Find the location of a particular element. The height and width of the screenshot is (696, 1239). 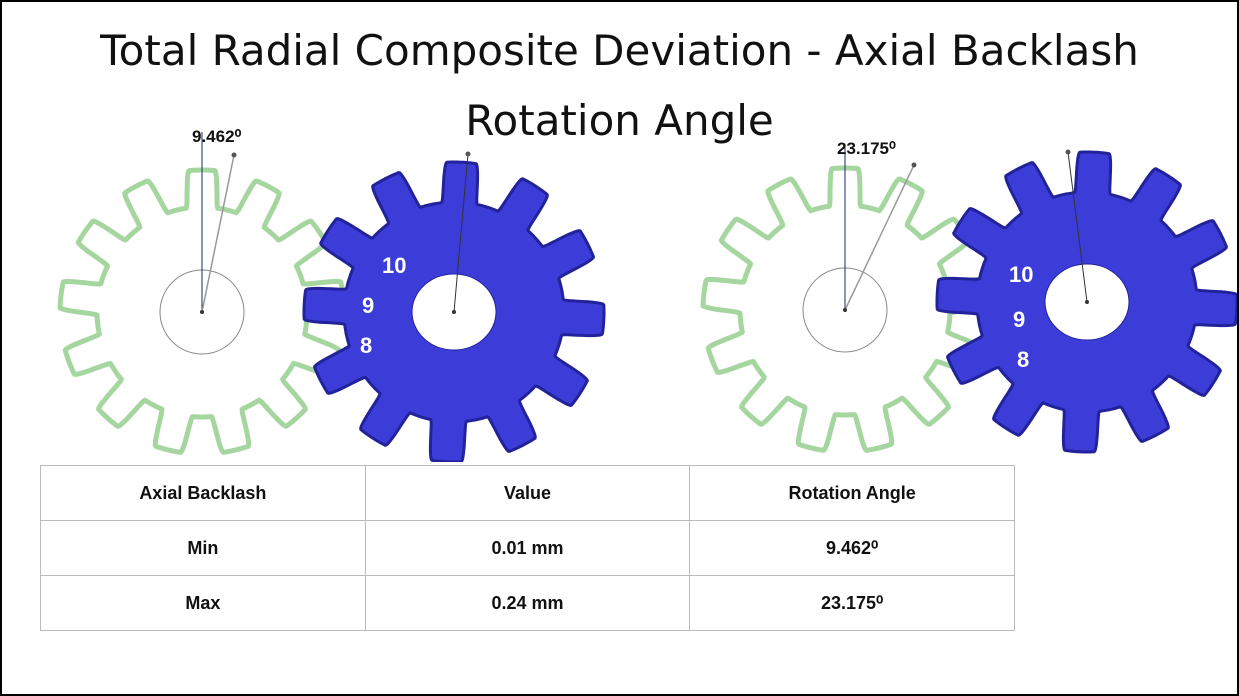

table-row: Max 0.24 mm 23.175⁰ is located at coordinates (527, 603).